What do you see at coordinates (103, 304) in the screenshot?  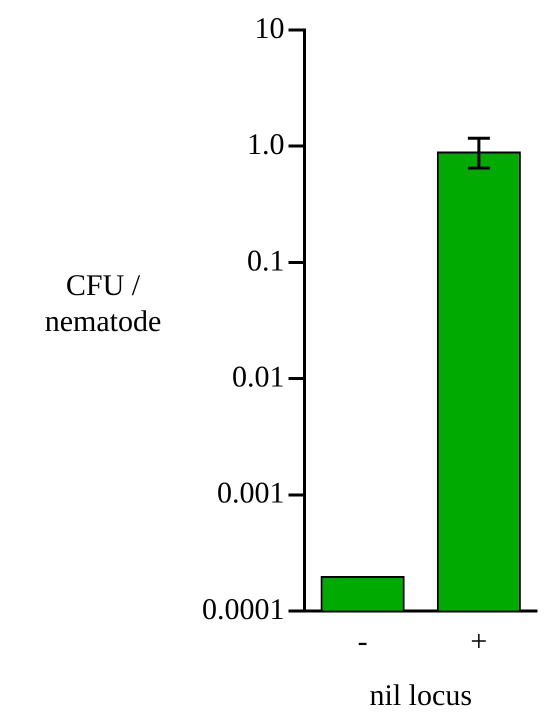 I see `y-axis-title: CFU / nematode` at bounding box center [103, 304].